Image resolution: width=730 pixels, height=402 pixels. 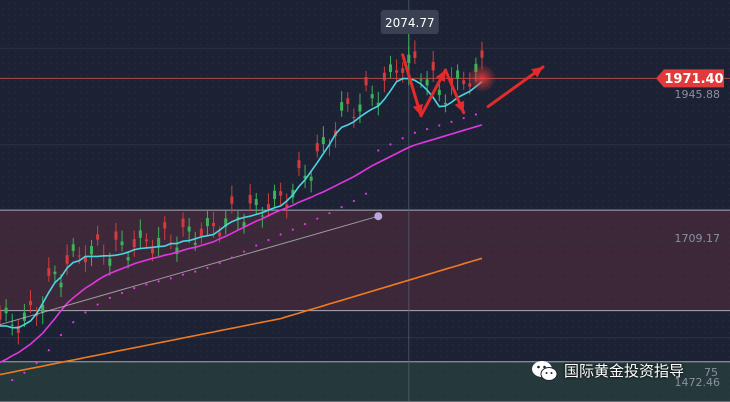 What do you see at coordinates (378, 216) in the screenshot?
I see `trendline-anchor-point` at bounding box center [378, 216].